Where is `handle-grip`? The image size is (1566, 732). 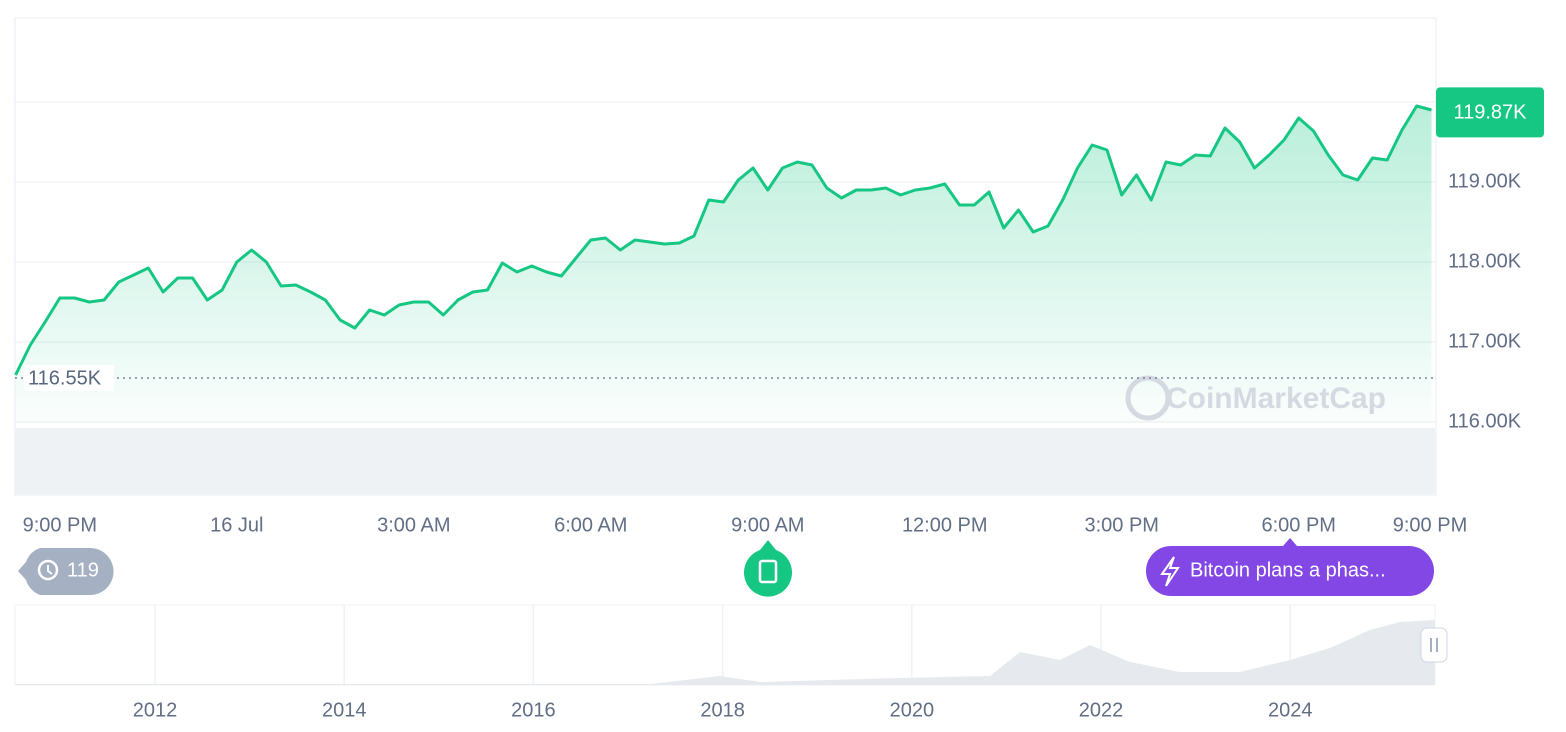
handle-grip is located at coordinates (1434, 645).